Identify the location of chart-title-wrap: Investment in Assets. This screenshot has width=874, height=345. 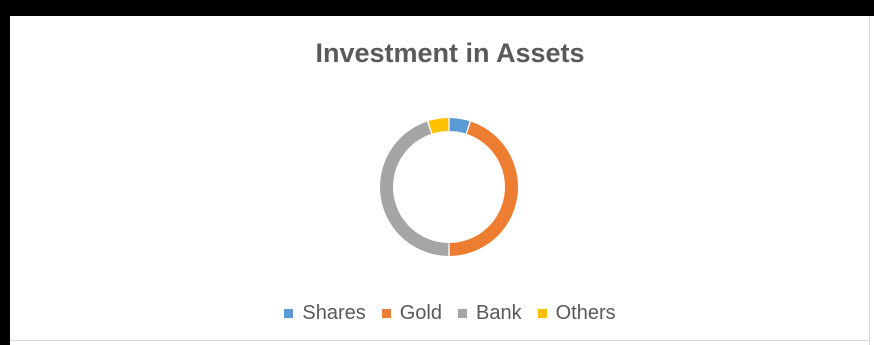
(437, 53).